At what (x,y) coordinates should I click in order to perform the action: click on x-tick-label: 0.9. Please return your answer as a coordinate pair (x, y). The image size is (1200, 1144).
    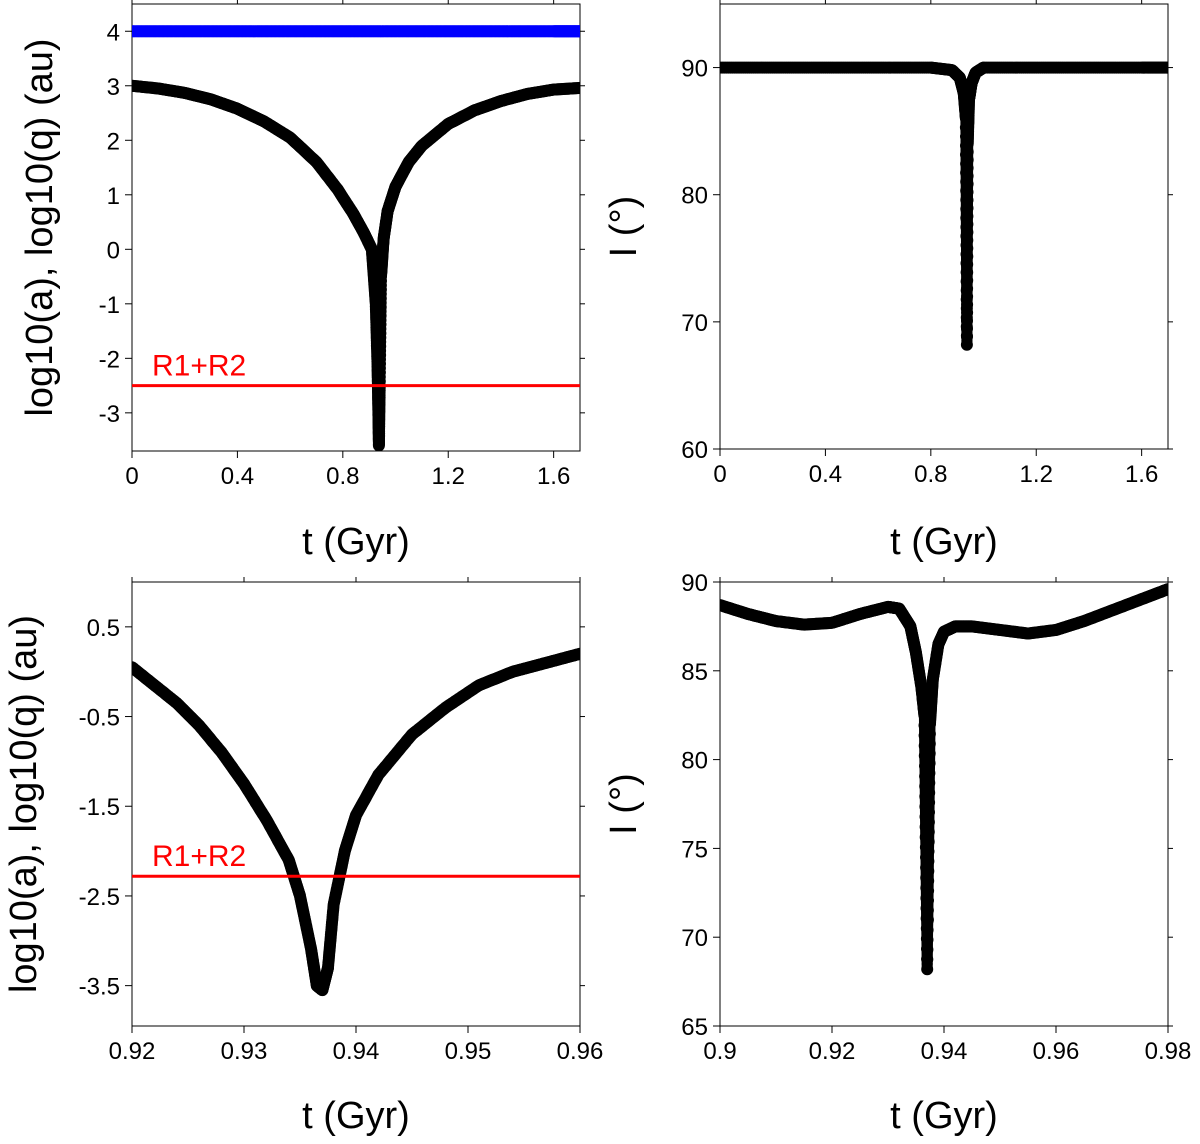
    Looking at the image, I should click on (719, 1051).